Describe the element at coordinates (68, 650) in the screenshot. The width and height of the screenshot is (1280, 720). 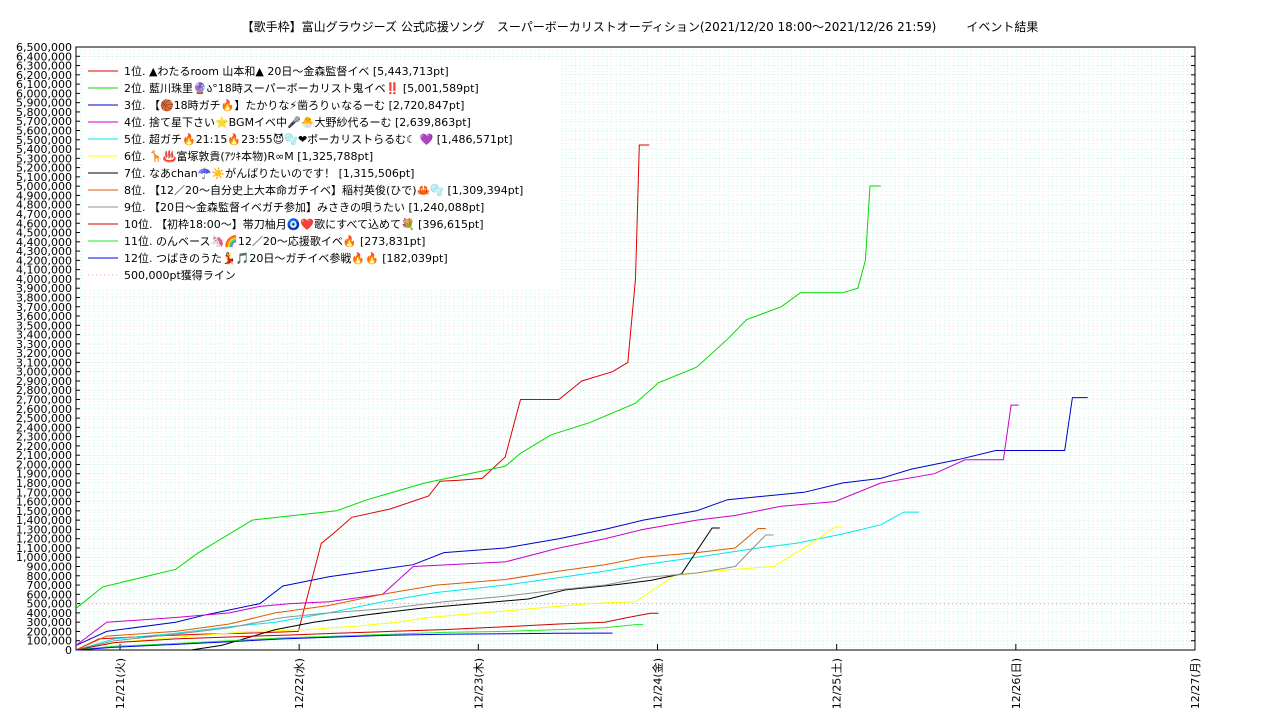
I see `y-tick-label: 0` at that location.